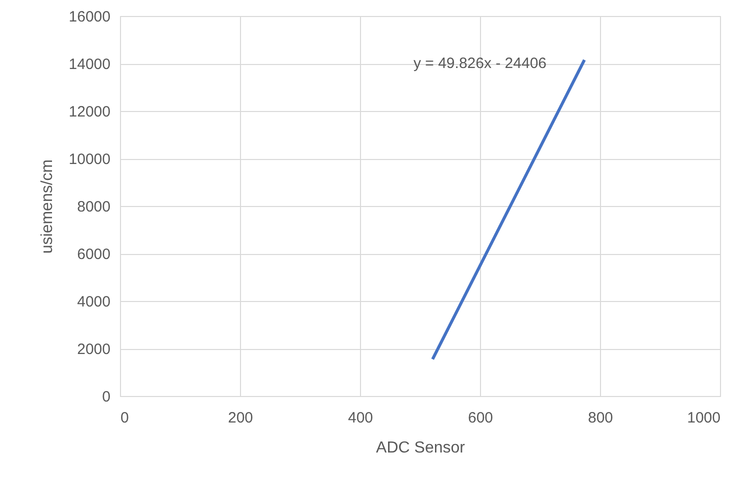  Describe the element at coordinates (89, 64) in the screenshot. I see `y-tick-label: 14000` at that location.